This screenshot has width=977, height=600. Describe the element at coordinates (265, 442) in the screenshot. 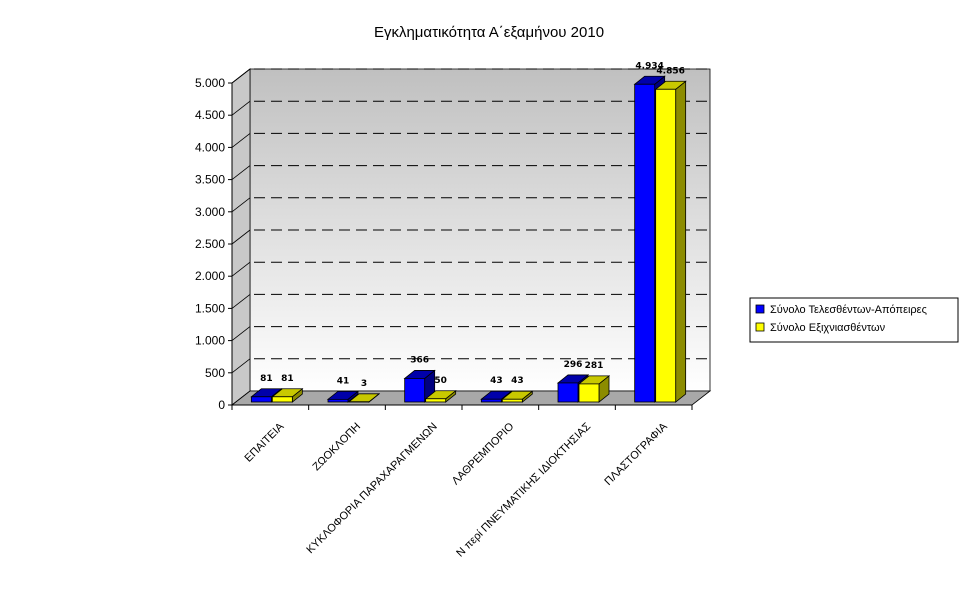

I see `x-tick-label: ΕΠΑΙΤΕΙΑ` at that location.